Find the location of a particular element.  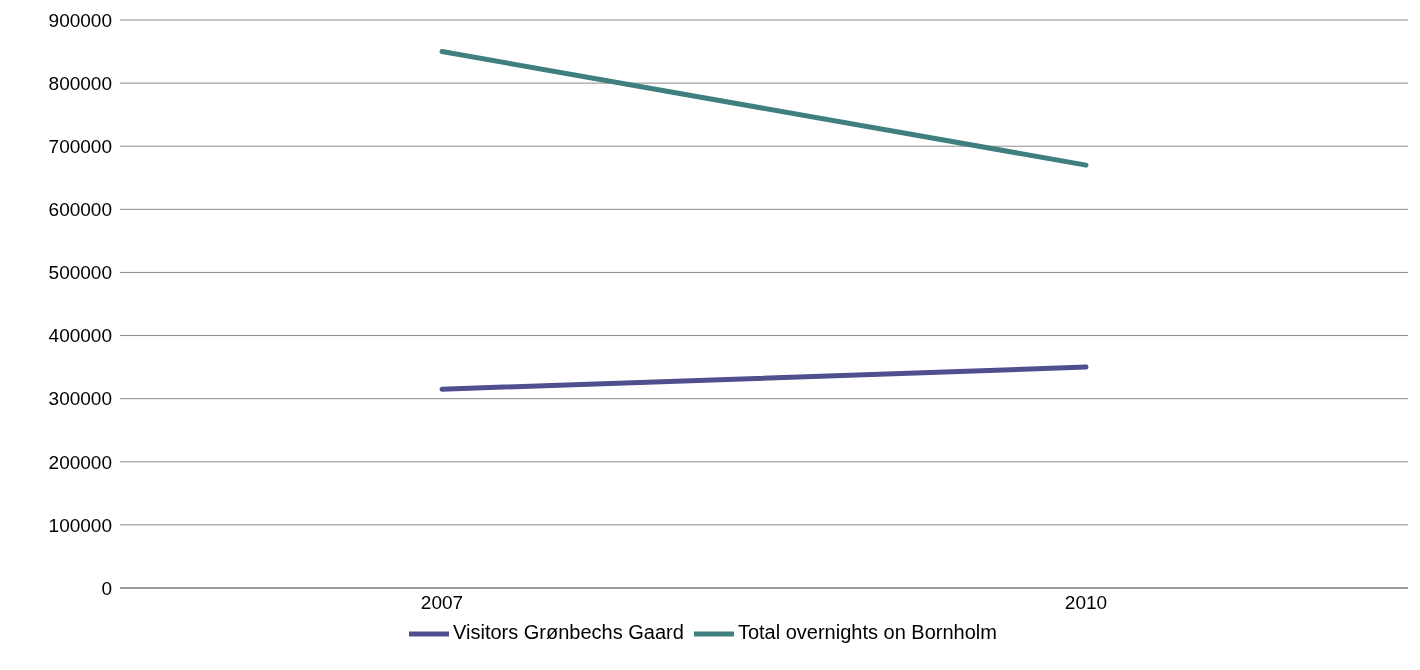

y-tick-label: 600000 is located at coordinates (80, 210).